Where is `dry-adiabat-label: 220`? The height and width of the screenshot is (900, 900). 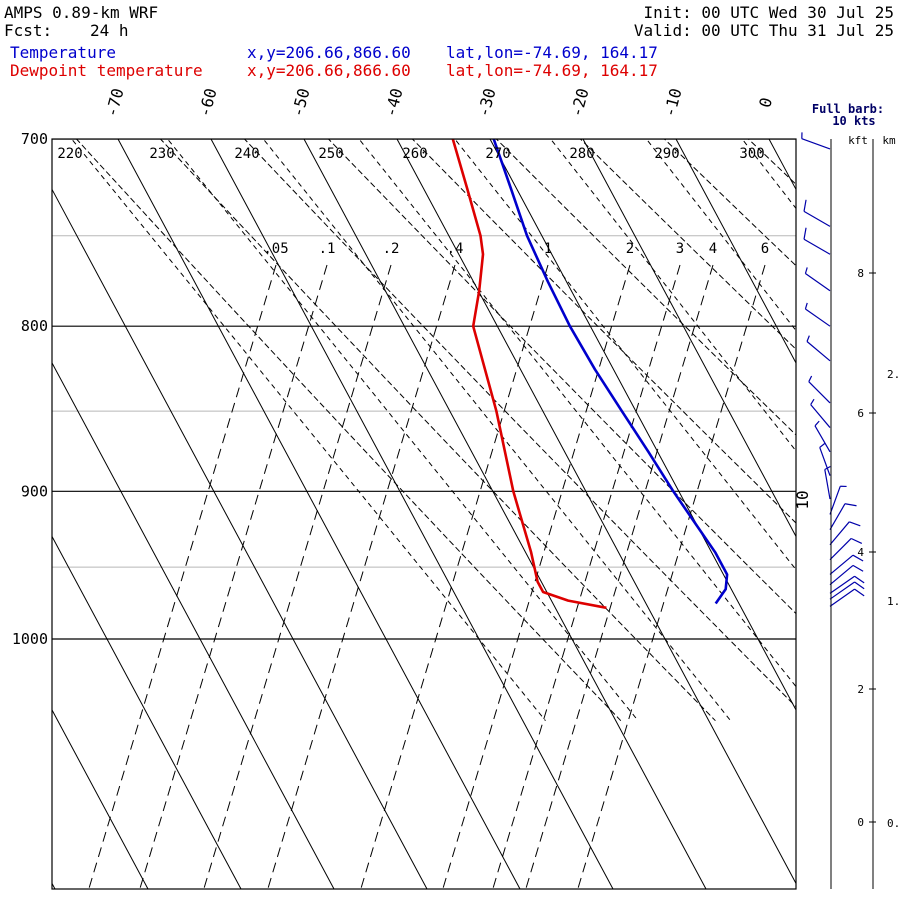
dry-adiabat-label: 220 is located at coordinates (69, 154).